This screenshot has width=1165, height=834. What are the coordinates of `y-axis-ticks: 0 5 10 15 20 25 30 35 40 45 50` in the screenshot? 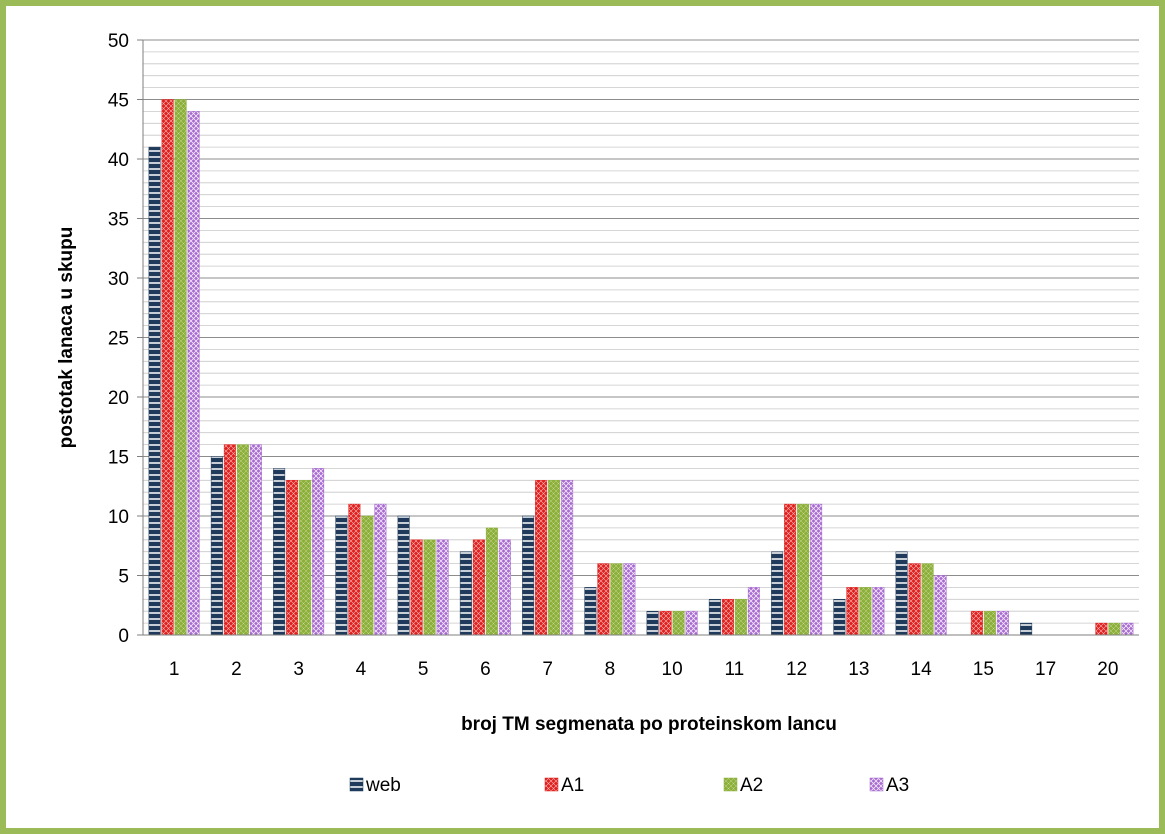 It's located at (125, 339).